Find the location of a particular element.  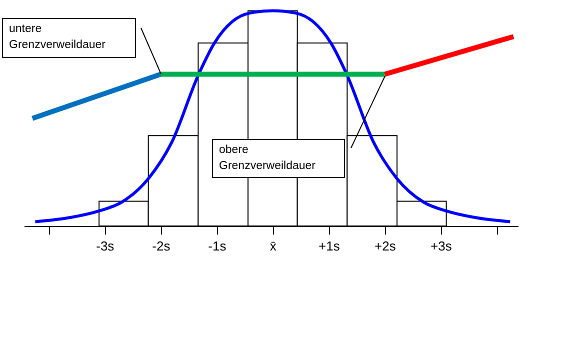

x-tick-label: -3s is located at coordinates (105, 246).